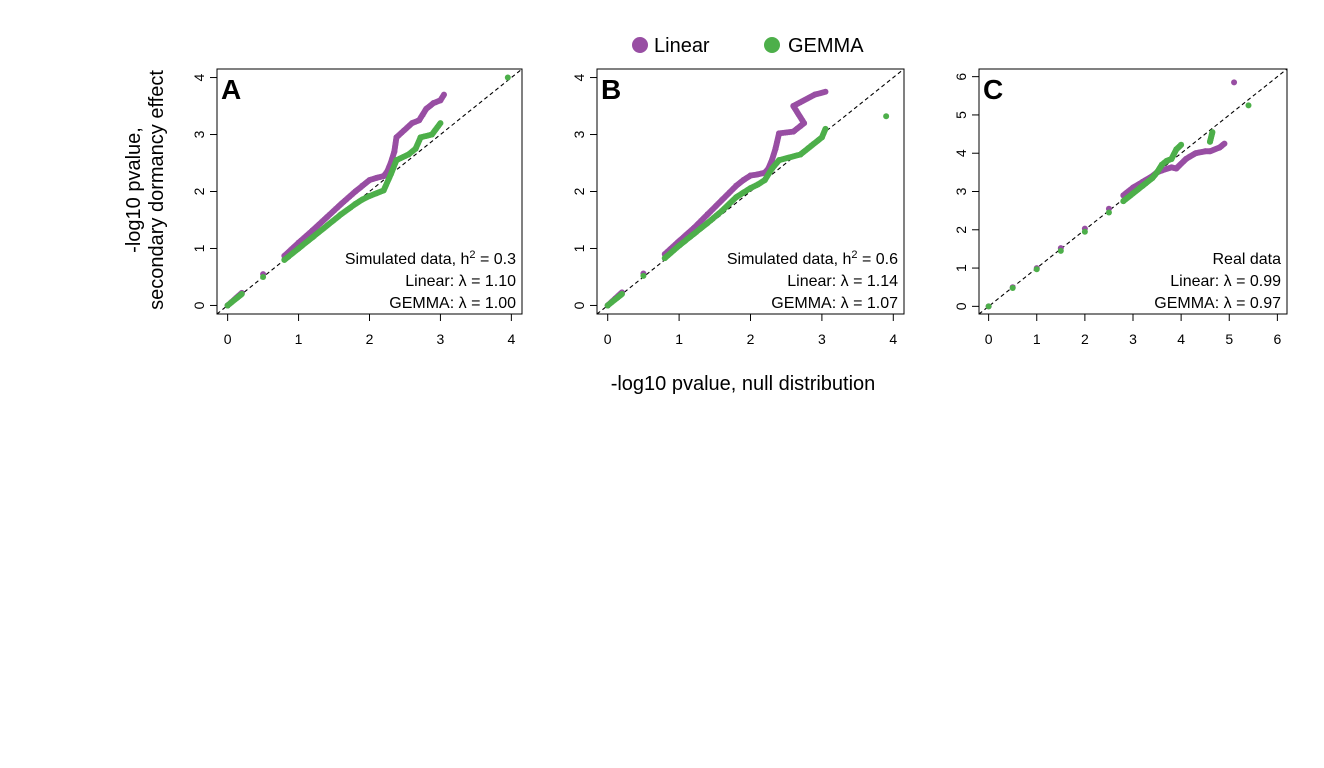  What do you see at coordinates (961, 268) in the screenshot?
I see `y-tick-label-c: 1` at bounding box center [961, 268].